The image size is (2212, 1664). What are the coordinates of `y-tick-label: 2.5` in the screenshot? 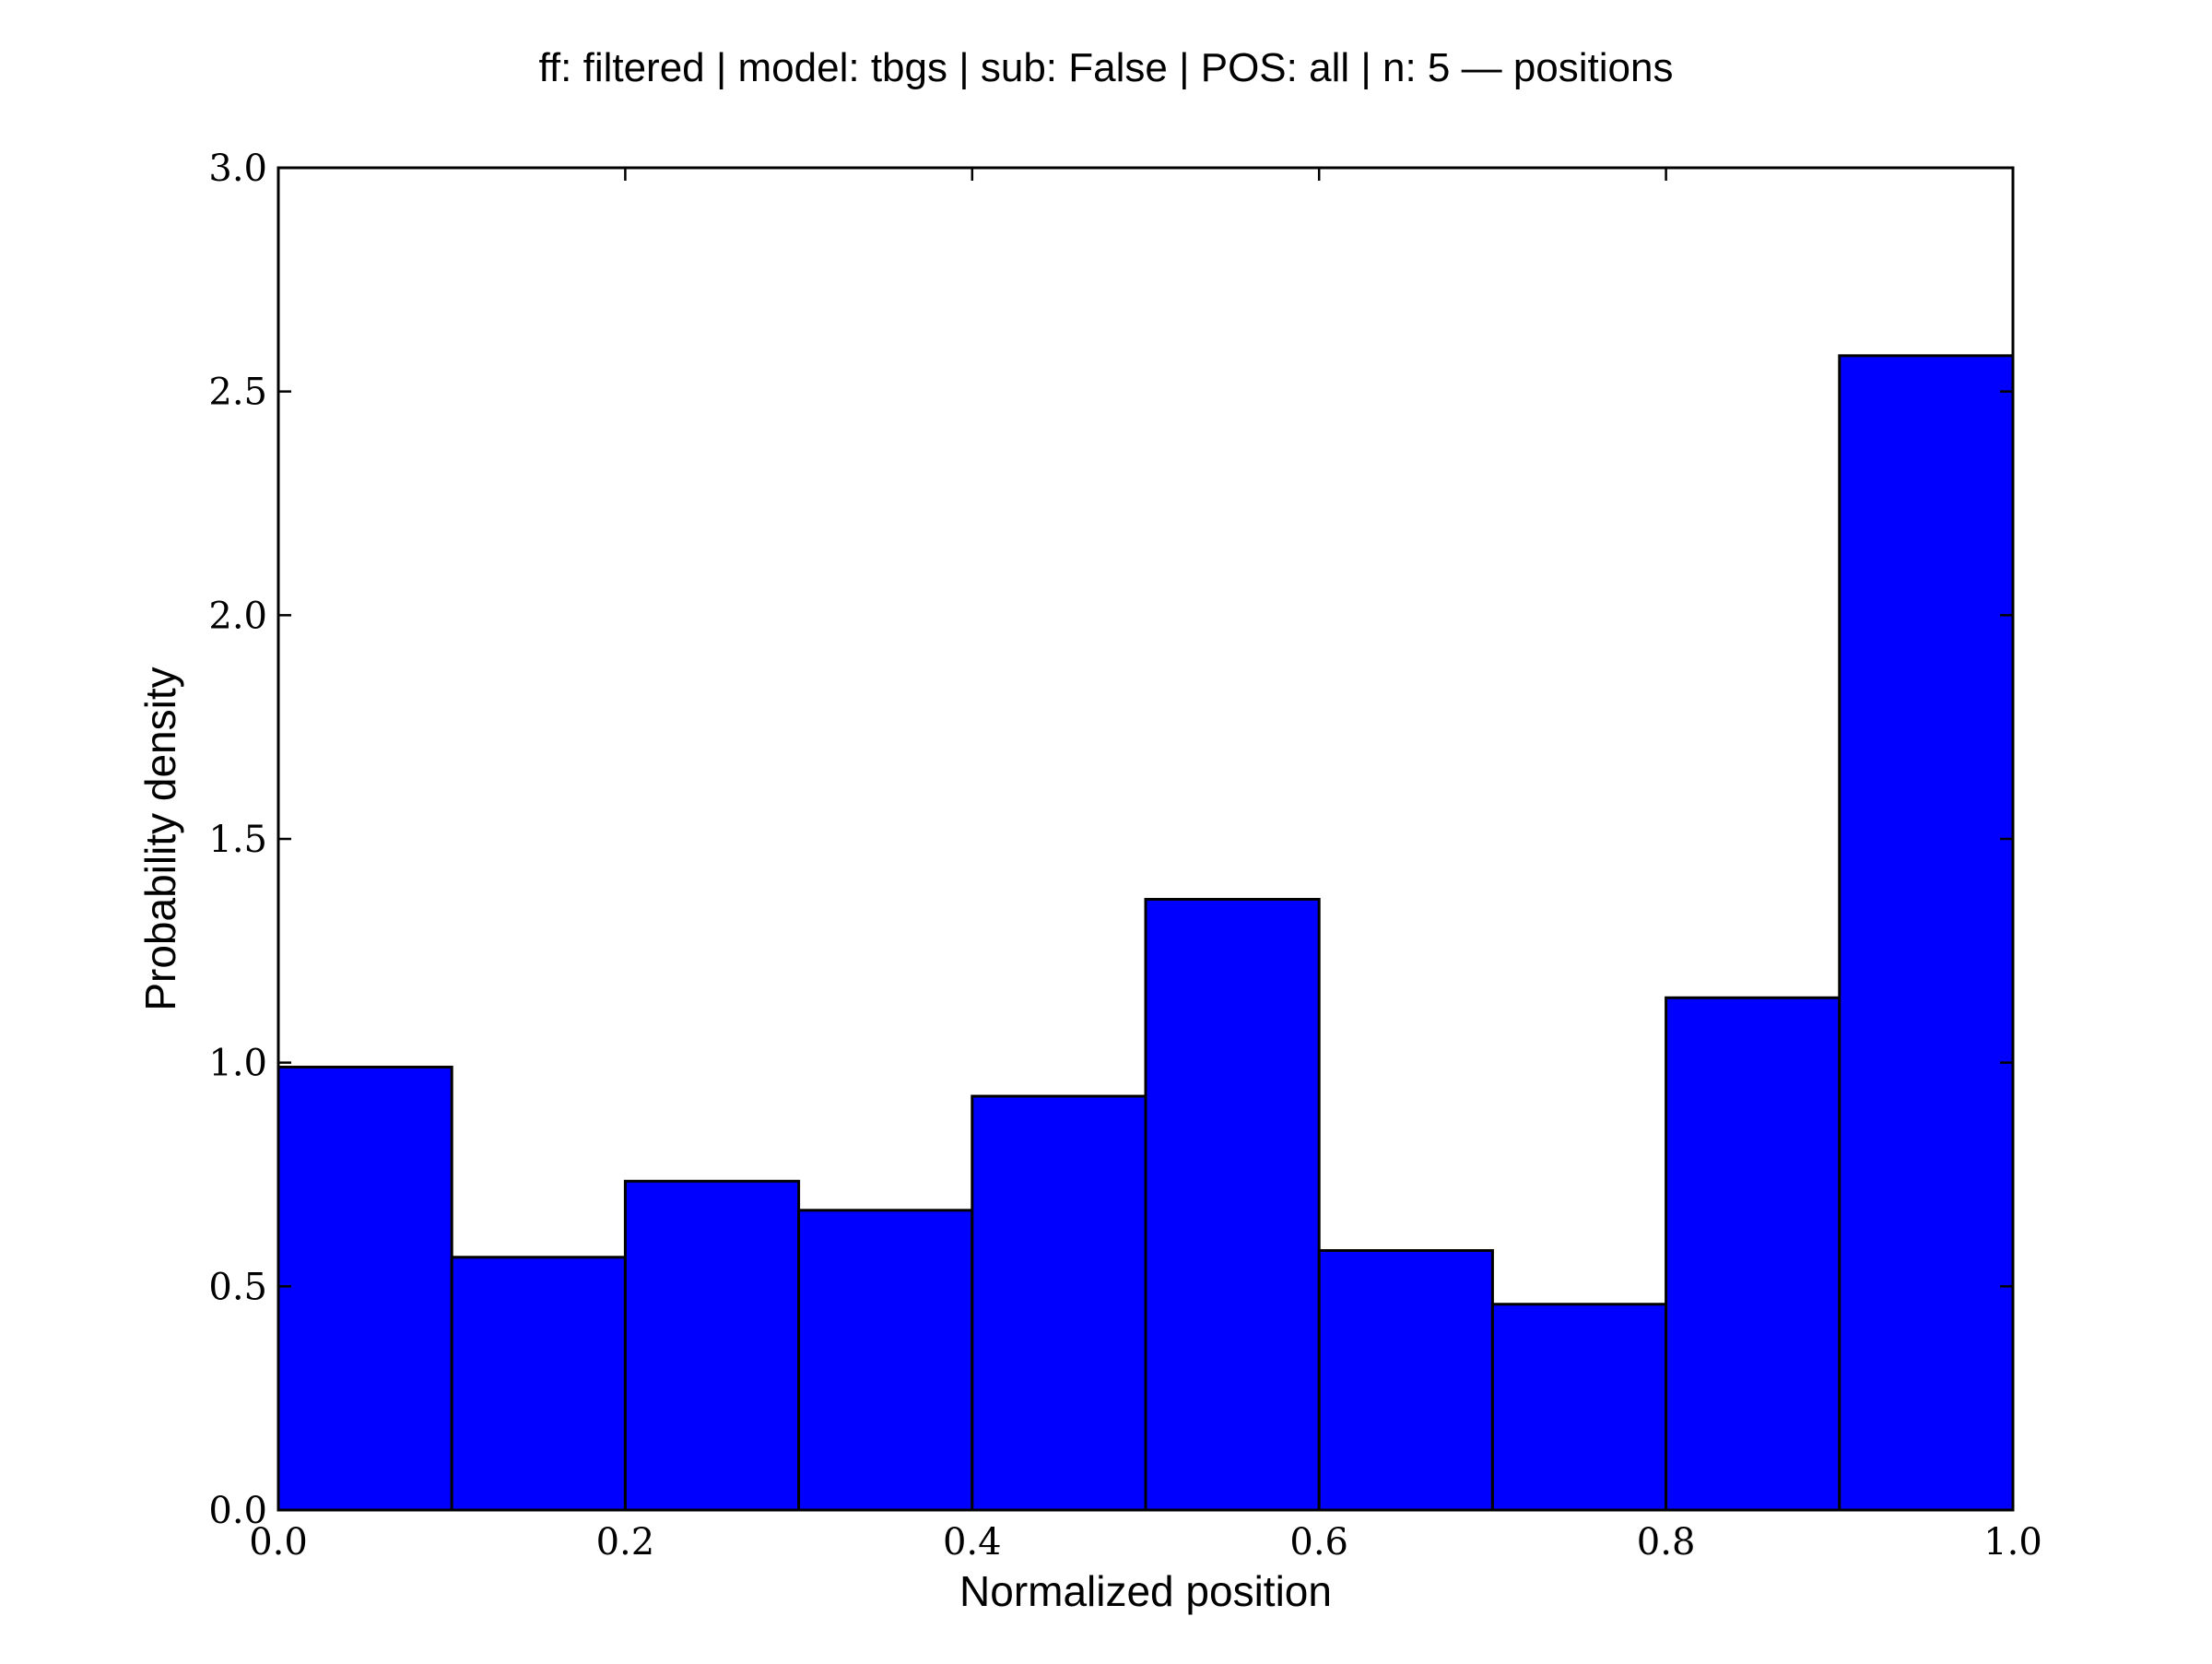 It's located at (237, 393).